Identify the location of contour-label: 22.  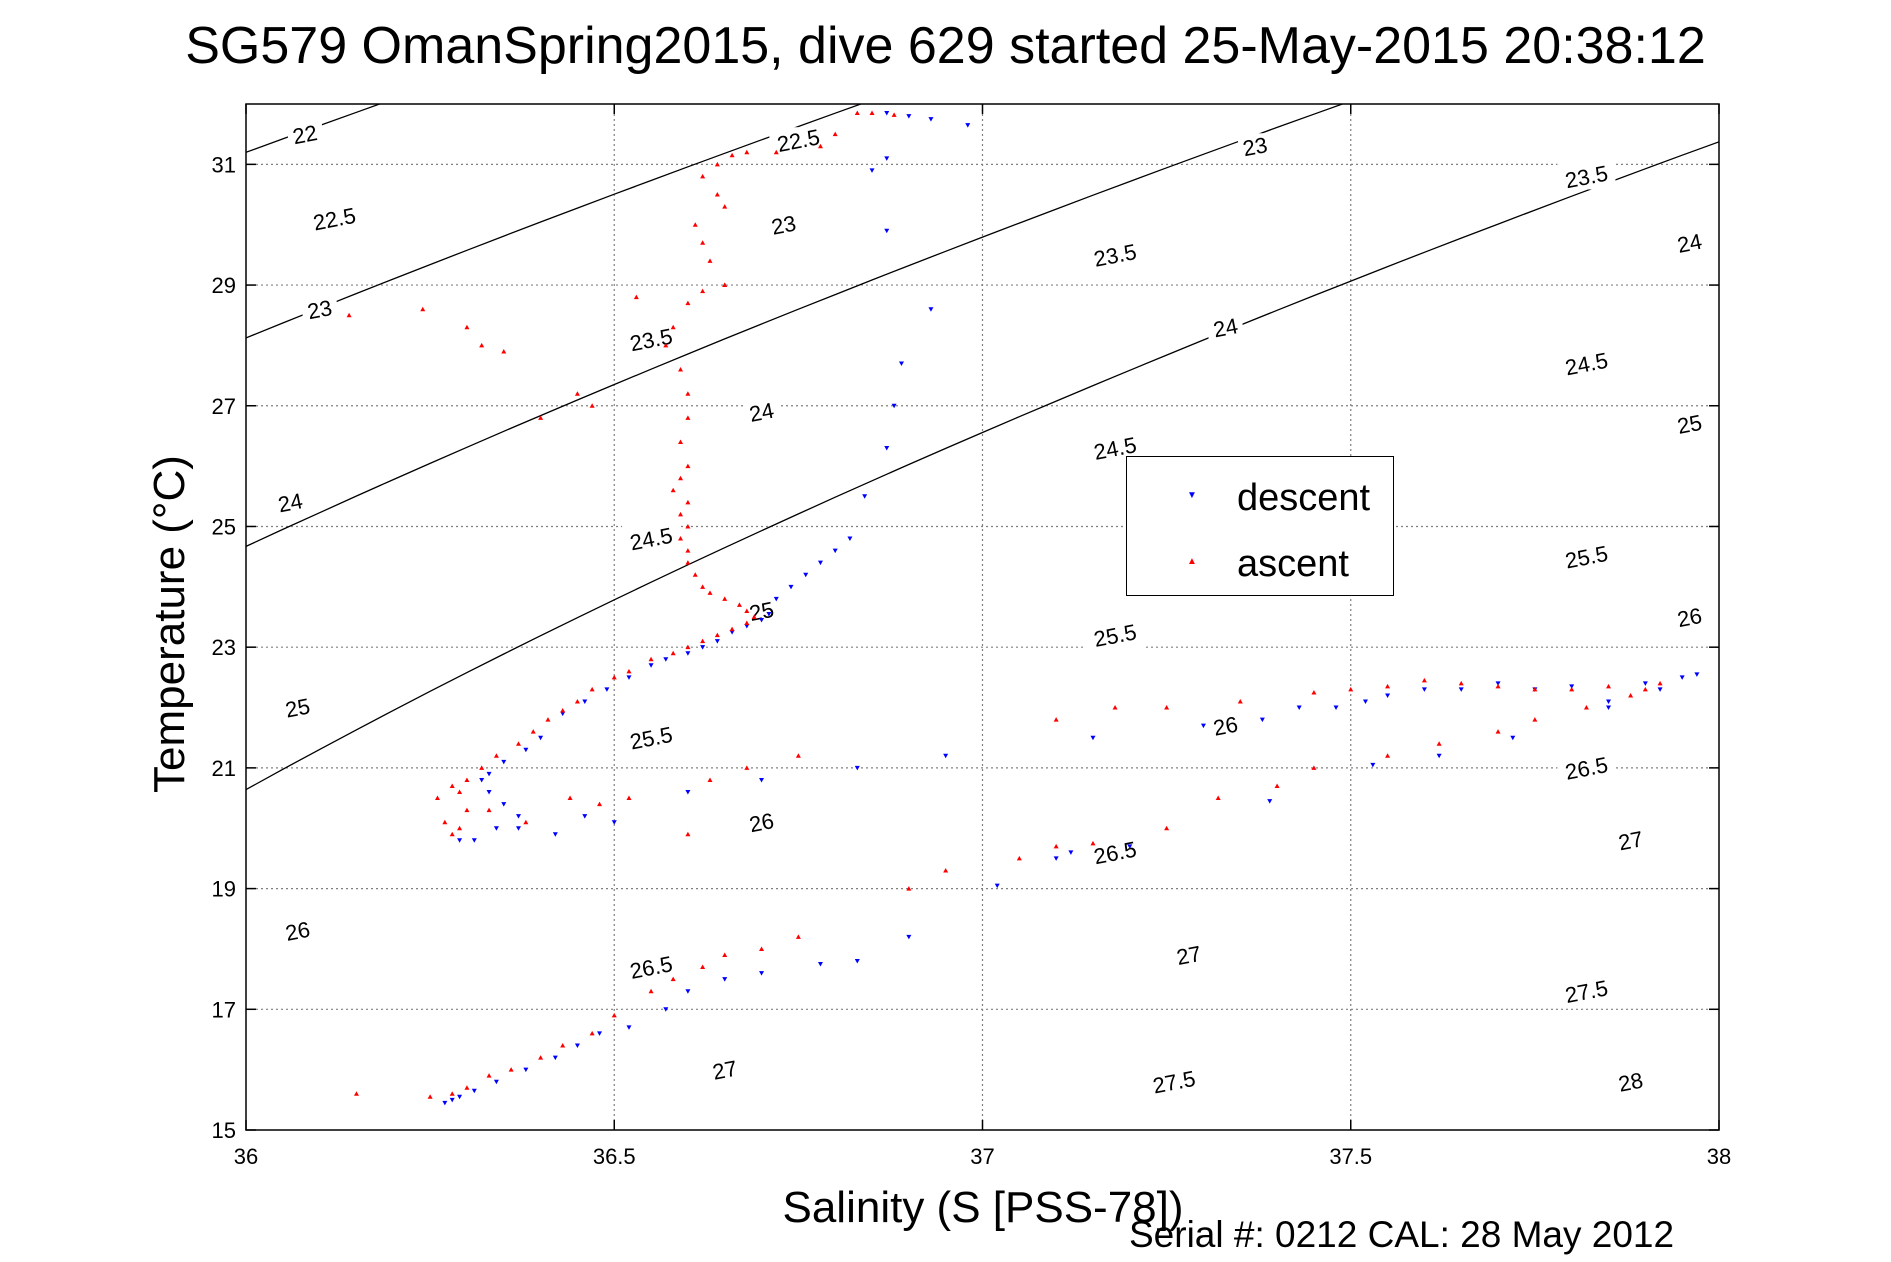
(305, 134).